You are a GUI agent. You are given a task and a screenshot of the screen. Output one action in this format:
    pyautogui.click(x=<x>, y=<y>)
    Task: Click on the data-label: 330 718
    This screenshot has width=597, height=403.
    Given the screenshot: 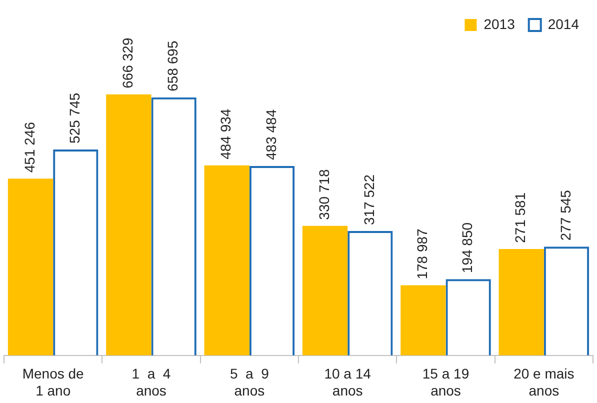 What is the action you would take?
    pyautogui.click(x=324, y=194)
    